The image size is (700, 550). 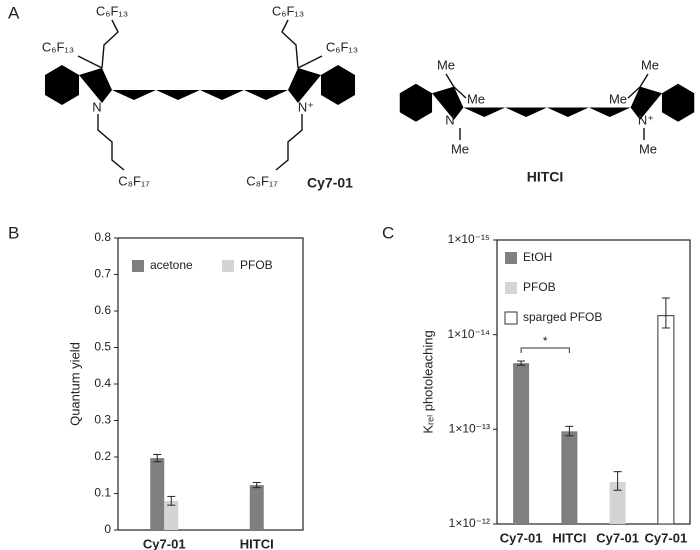 What do you see at coordinates (468, 334) in the screenshot?
I see `y-tick-label: 1×10⁻¹⁴` at bounding box center [468, 334].